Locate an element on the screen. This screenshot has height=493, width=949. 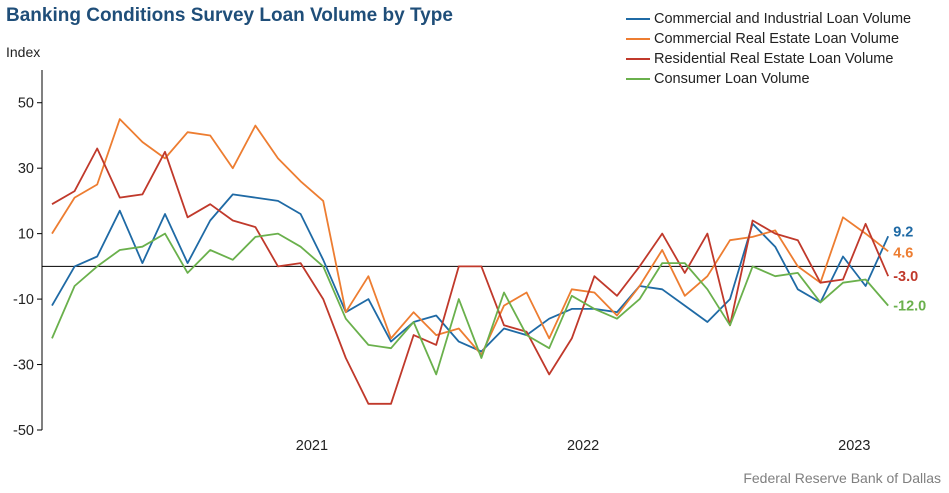
x-axis-labels: 20212022202320242025 is located at coordinates (583, 446).